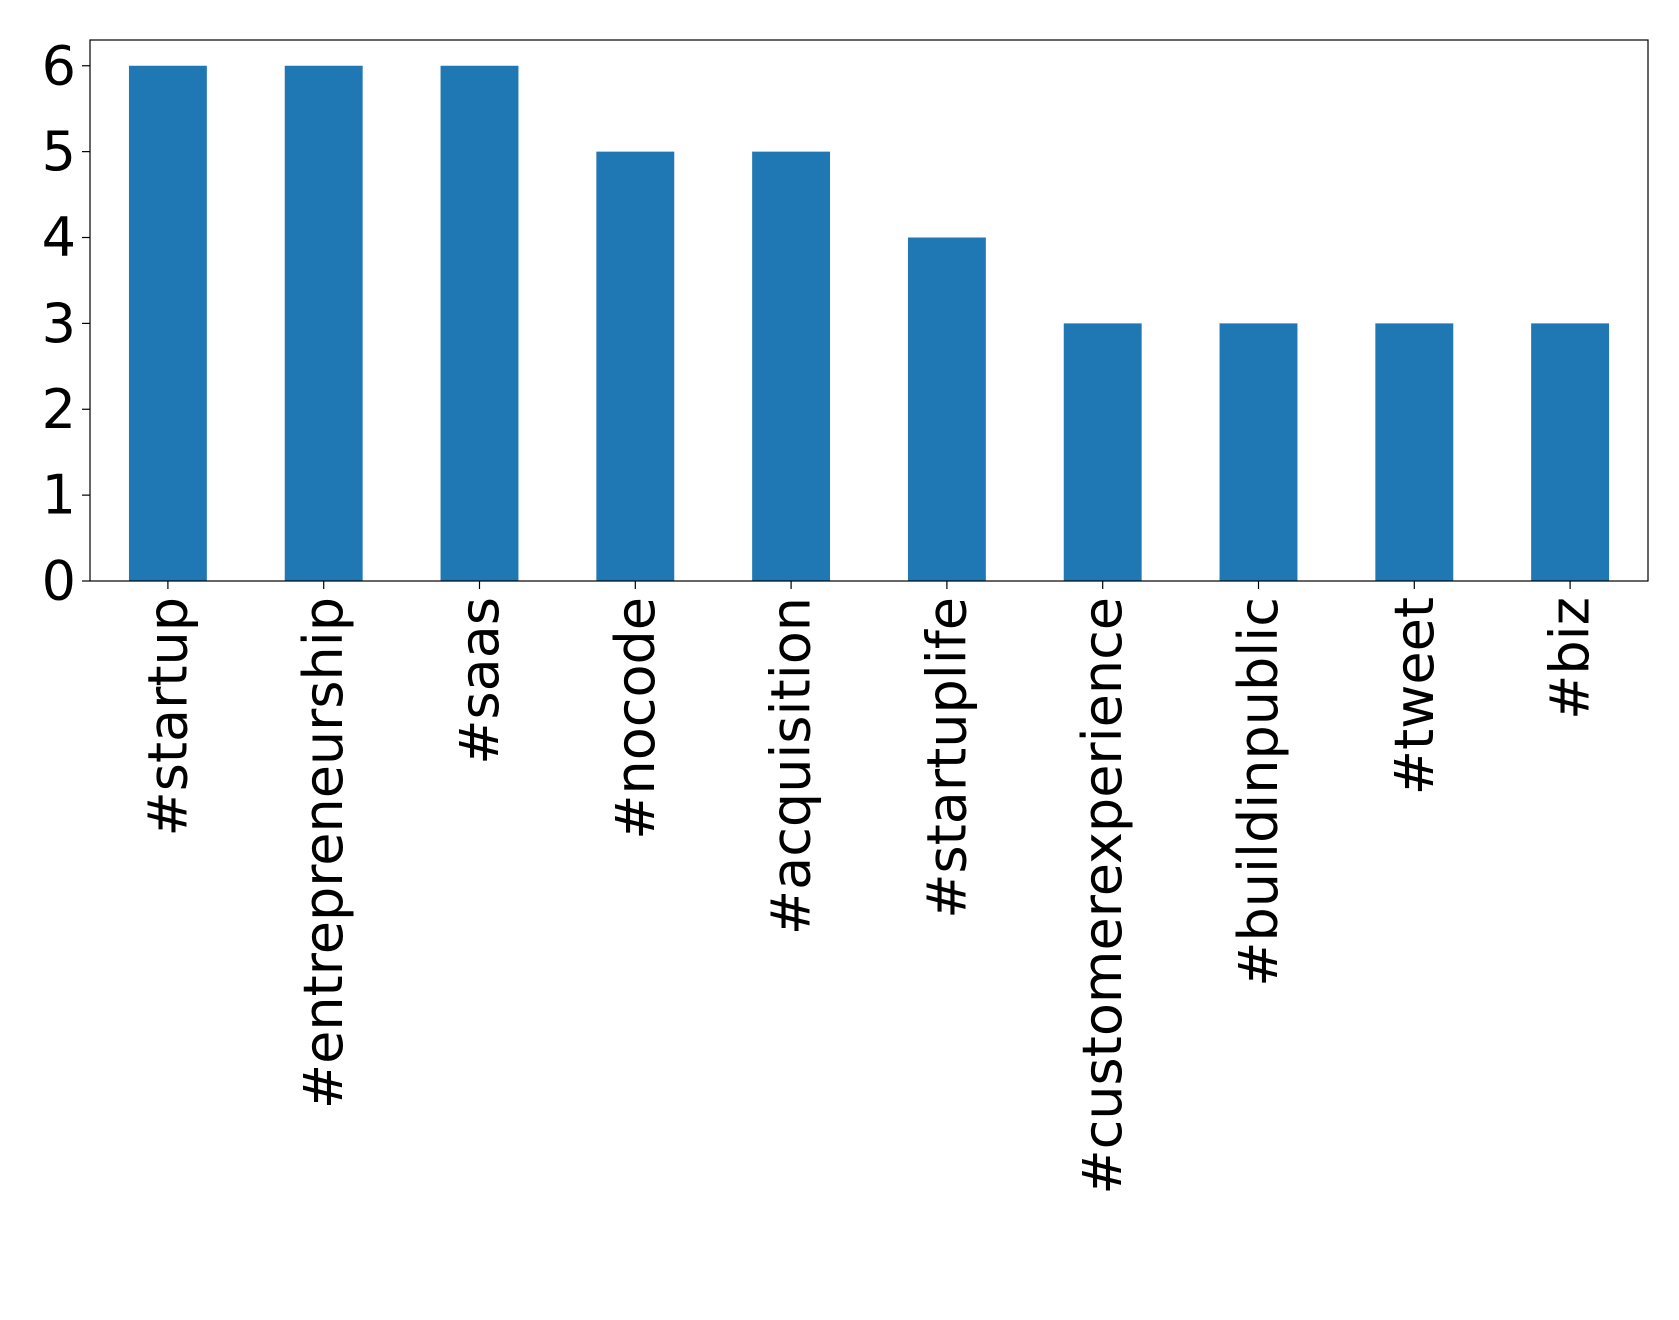 The height and width of the screenshot is (1320, 1679). What do you see at coordinates (59, 323) in the screenshot?
I see `y-tick-label: 3` at bounding box center [59, 323].